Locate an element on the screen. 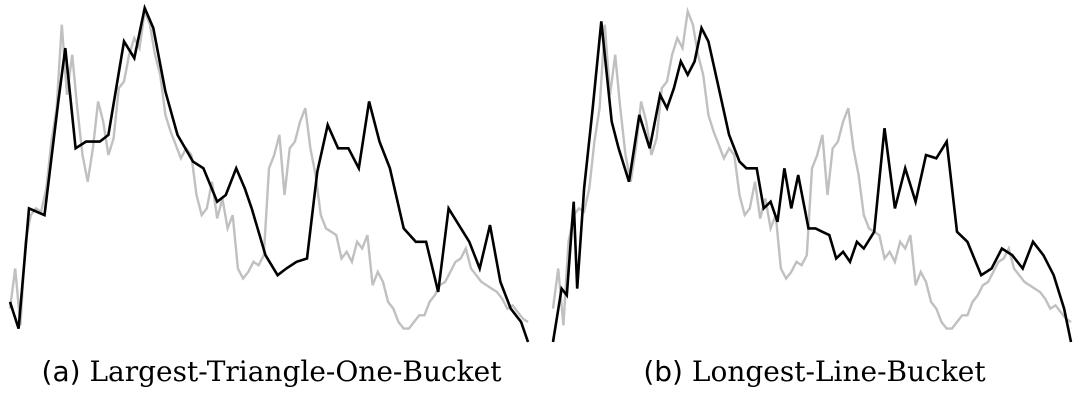 The image size is (1086, 398). caption-b: (b) Longest-Line-Bucket is located at coordinates (814, 371).